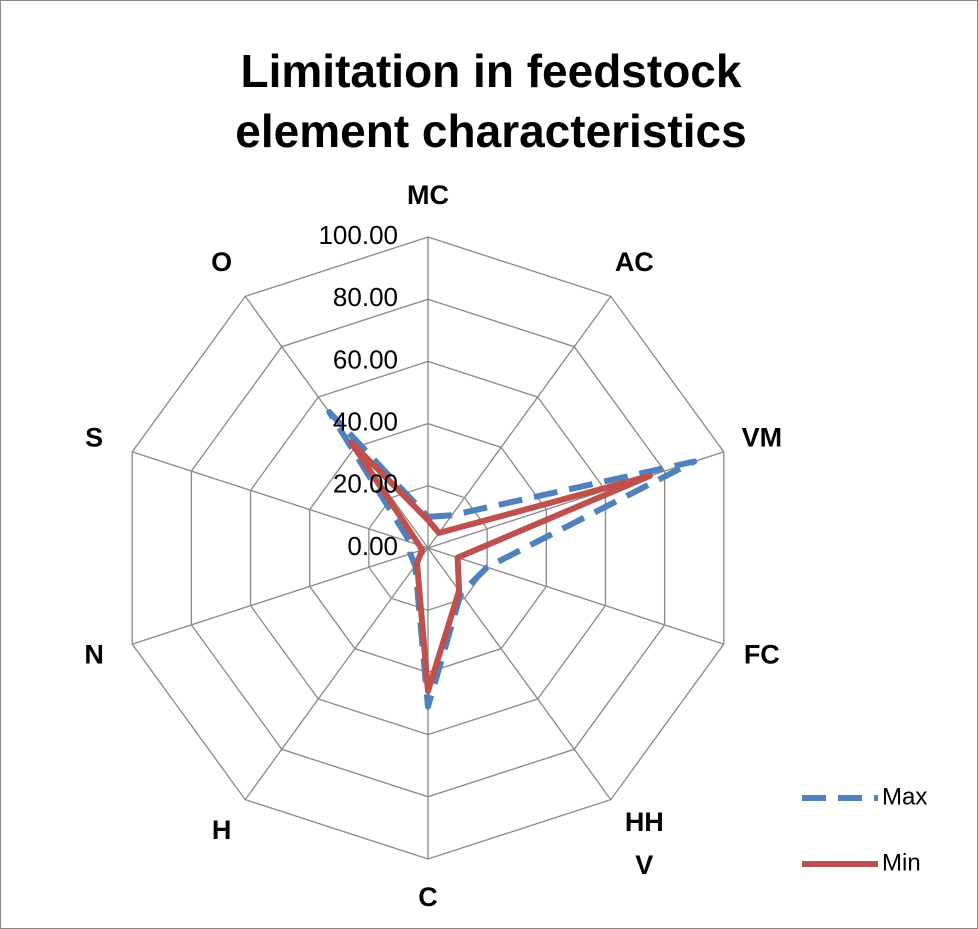 This screenshot has width=978, height=929. What do you see at coordinates (762, 655) in the screenshot?
I see `category-label: FC` at bounding box center [762, 655].